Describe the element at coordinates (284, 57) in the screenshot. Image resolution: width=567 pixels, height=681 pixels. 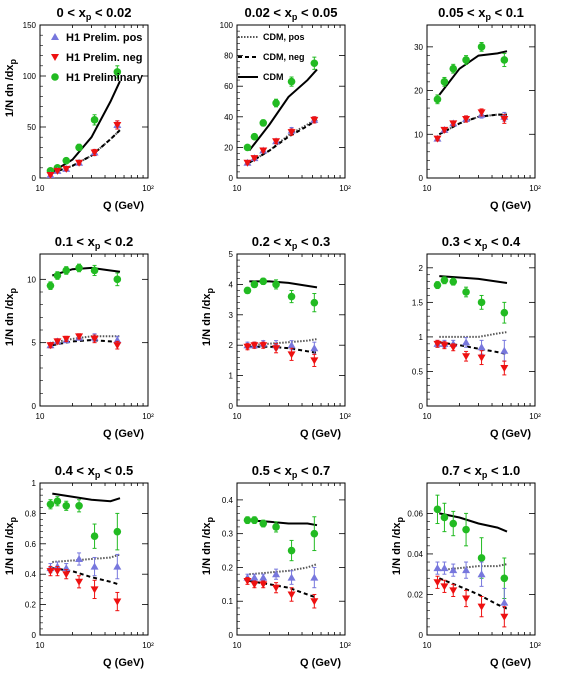
I see `legend-label: CDM, neg` at that location.